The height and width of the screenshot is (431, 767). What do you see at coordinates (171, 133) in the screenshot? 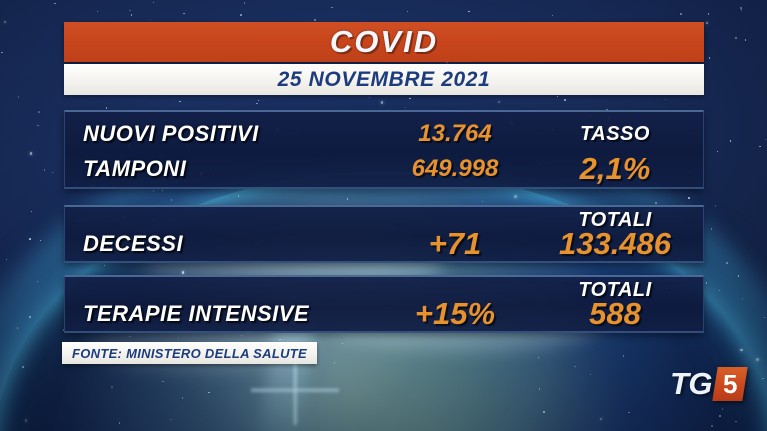
I see `row-label-nuovi-positivi: NUOVI POSITIVI` at bounding box center [171, 133].